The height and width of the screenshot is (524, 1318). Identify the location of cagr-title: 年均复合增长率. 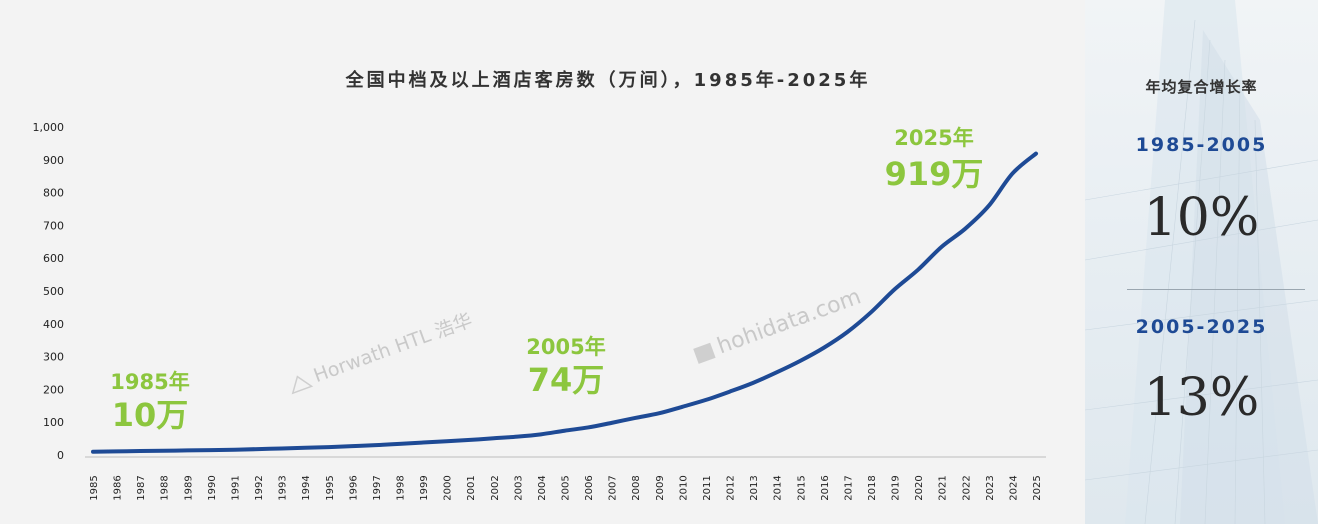
(1201, 87).